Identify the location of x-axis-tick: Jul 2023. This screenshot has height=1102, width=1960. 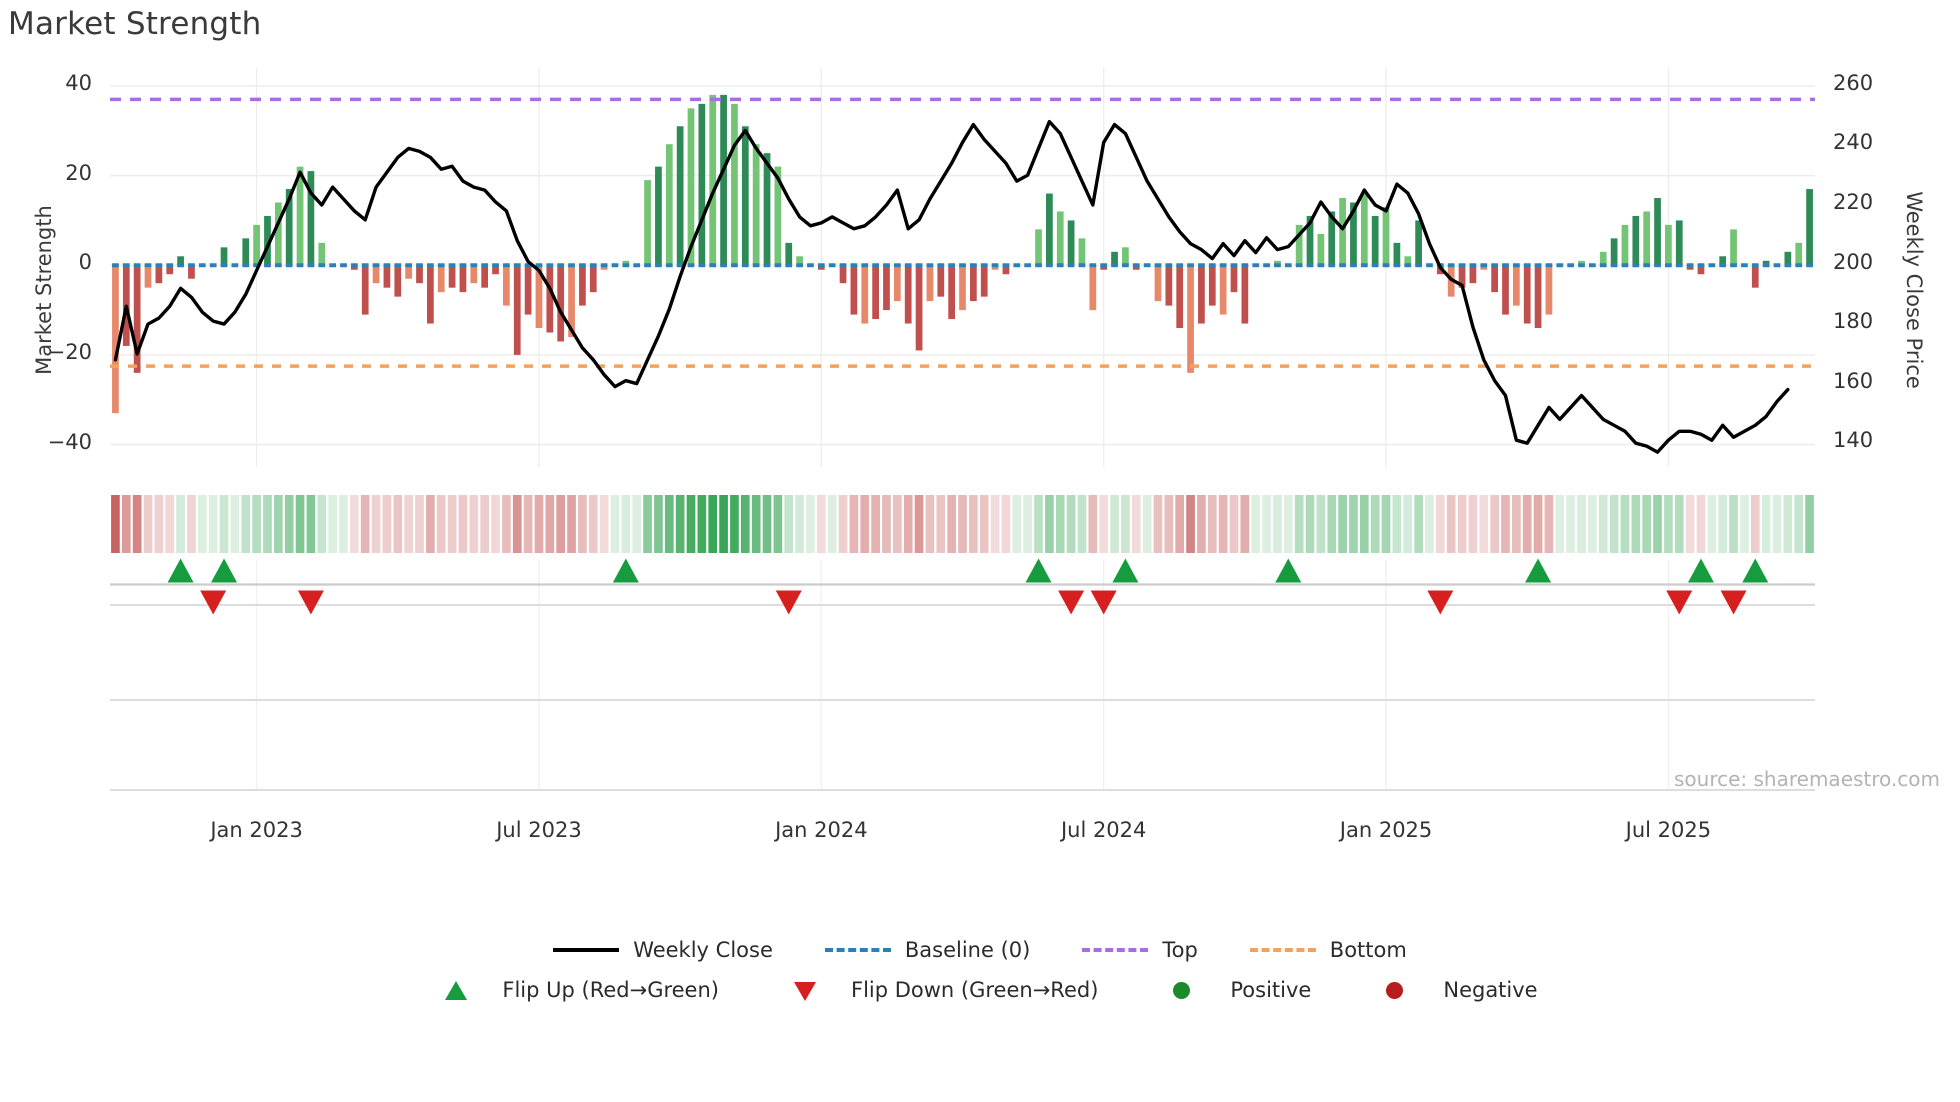
(539, 830).